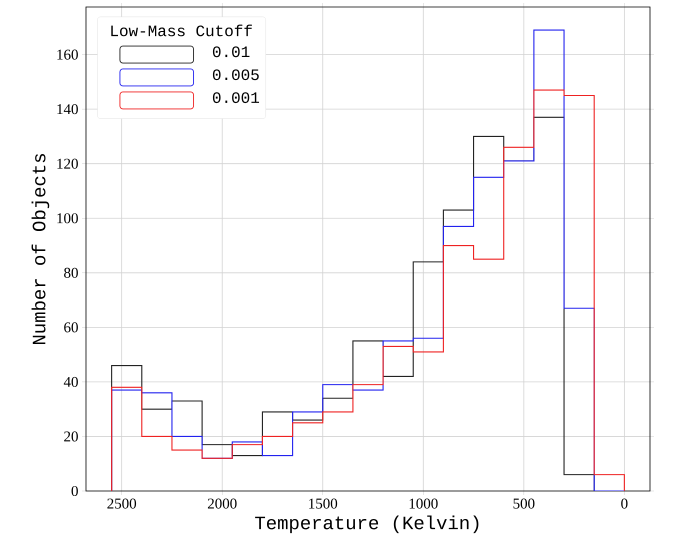 The width and height of the screenshot is (673, 554). What do you see at coordinates (121, 503) in the screenshot?
I see `x-tick-label: 2500` at bounding box center [121, 503].